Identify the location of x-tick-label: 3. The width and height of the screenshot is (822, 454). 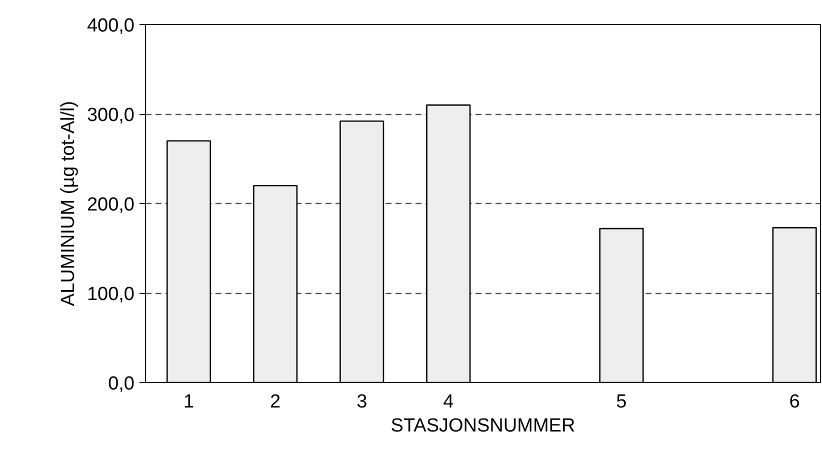
(362, 402).